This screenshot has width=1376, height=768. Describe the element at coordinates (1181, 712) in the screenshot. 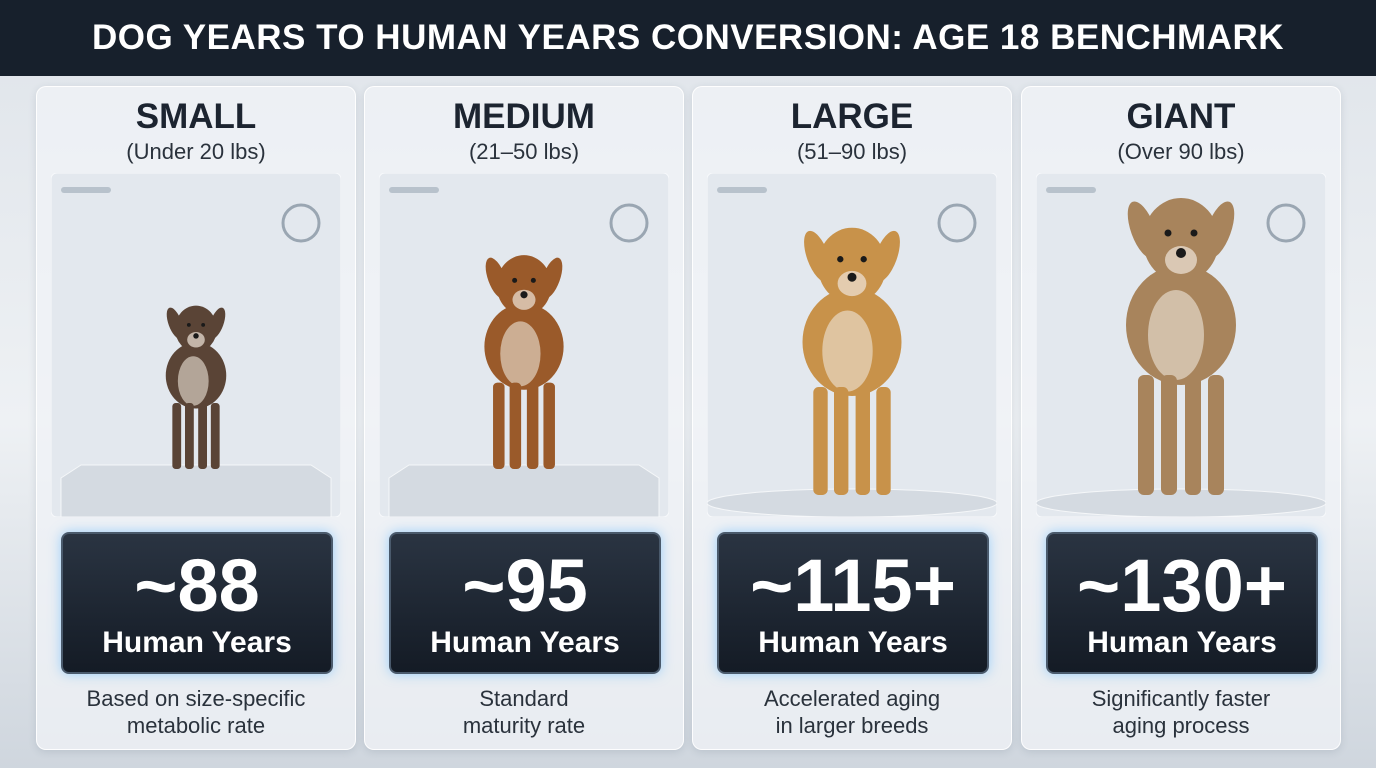

I see `description: Significantly faster aging process` at that location.